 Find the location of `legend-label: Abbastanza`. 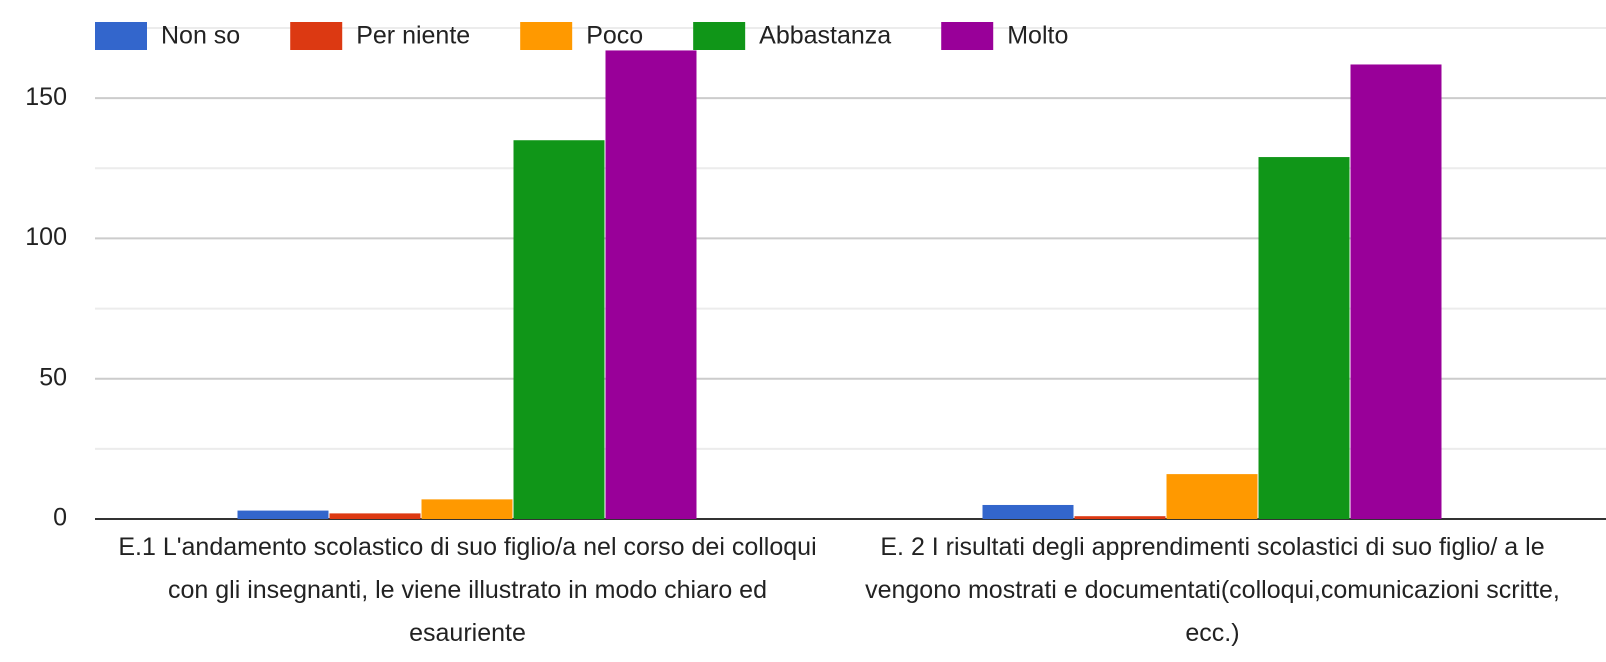

legend-label: Abbastanza is located at coordinates (825, 36).